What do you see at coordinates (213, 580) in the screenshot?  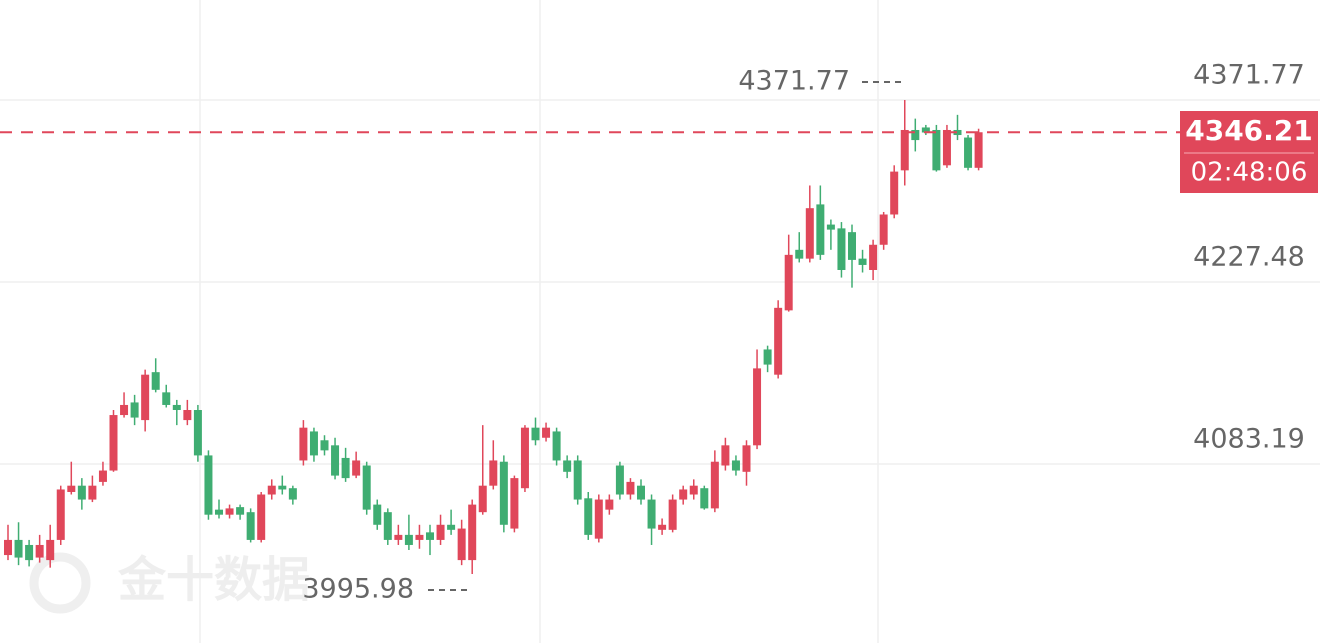 I see `watermark-text: 金十数据` at bounding box center [213, 580].